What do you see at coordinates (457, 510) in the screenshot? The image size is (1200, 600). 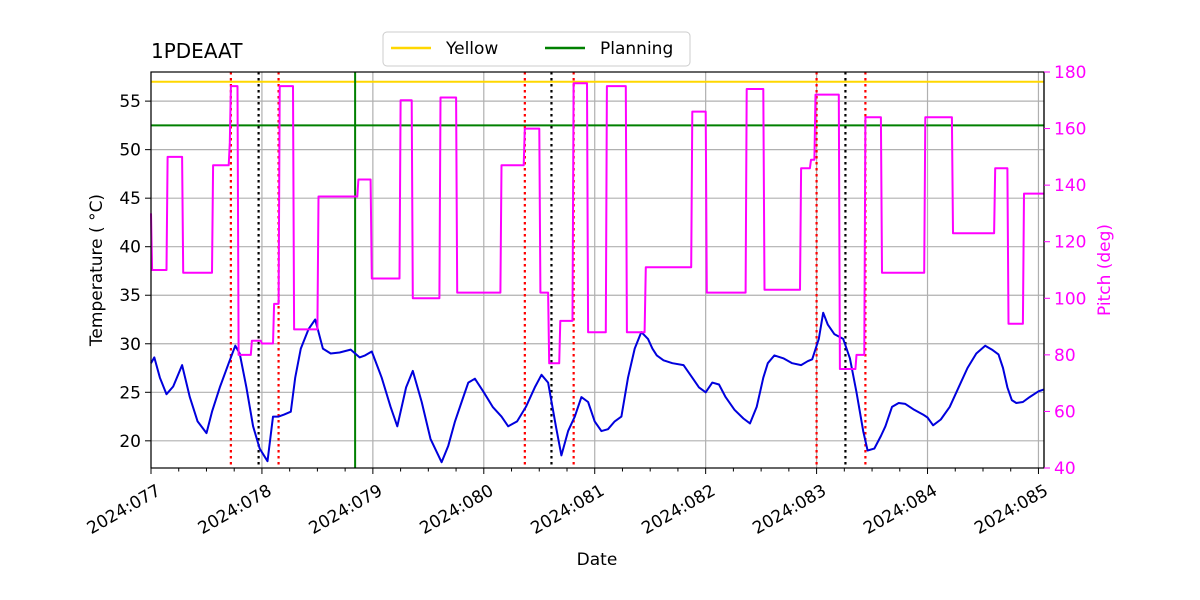 I see `x-tick-label: 2024:080` at bounding box center [457, 510].